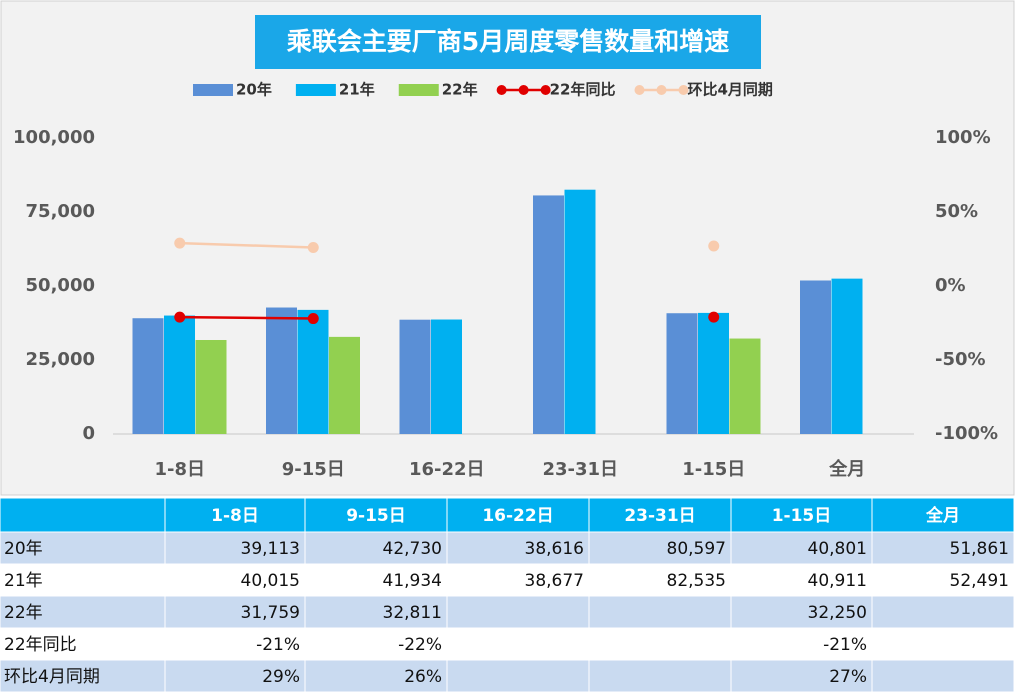 The width and height of the screenshot is (1018, 696). Describe the element at coordinates (960, 359) in the screenshot. I see `y2-tick-label: -50%` at that location.